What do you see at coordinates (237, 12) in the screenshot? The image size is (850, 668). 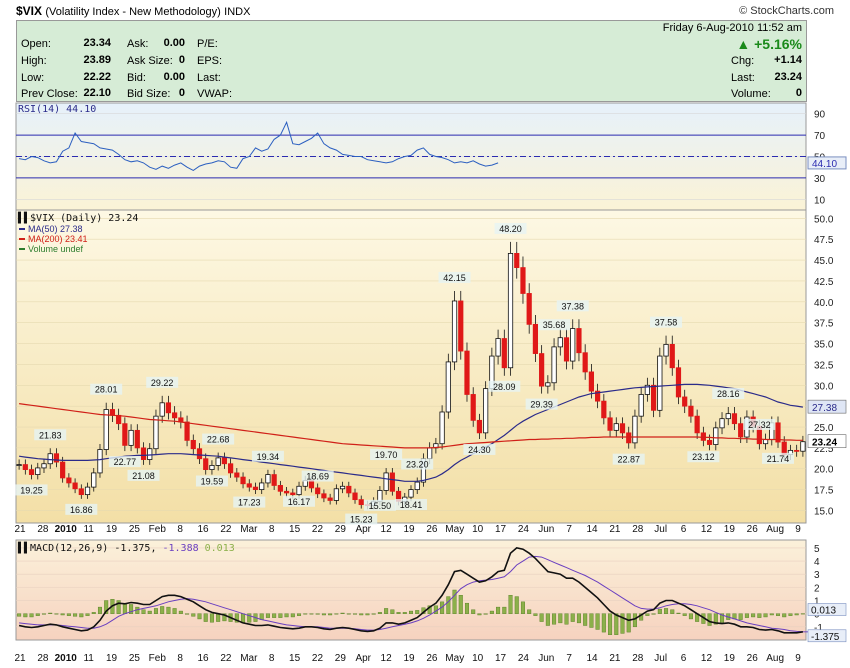 I see `exchange: INDX` at bounding box center [237, 12].